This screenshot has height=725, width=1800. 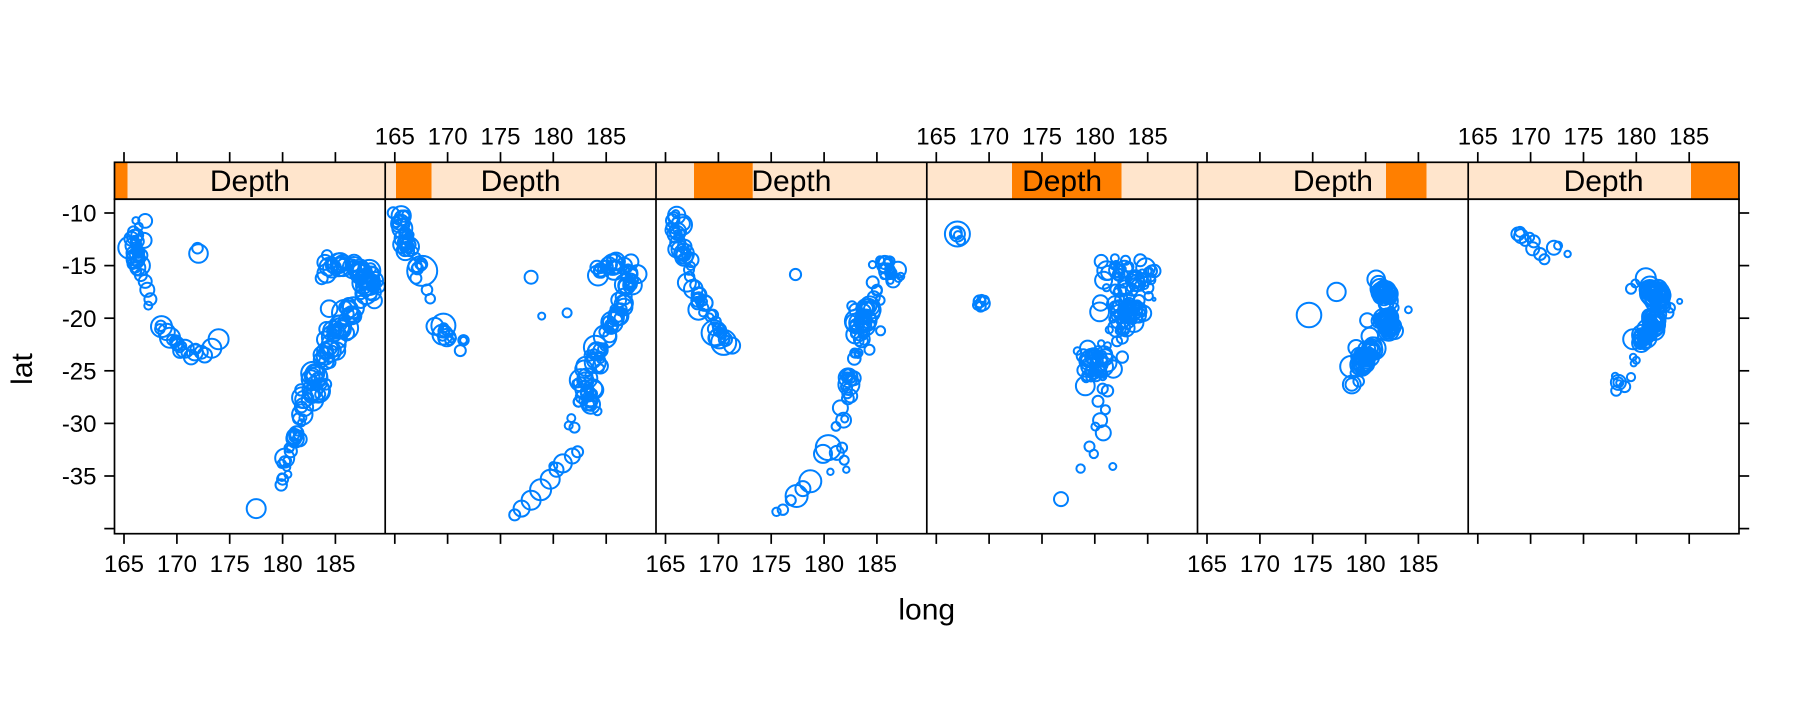 I want to click on svg-text: -25, so click(x=79, y=371).